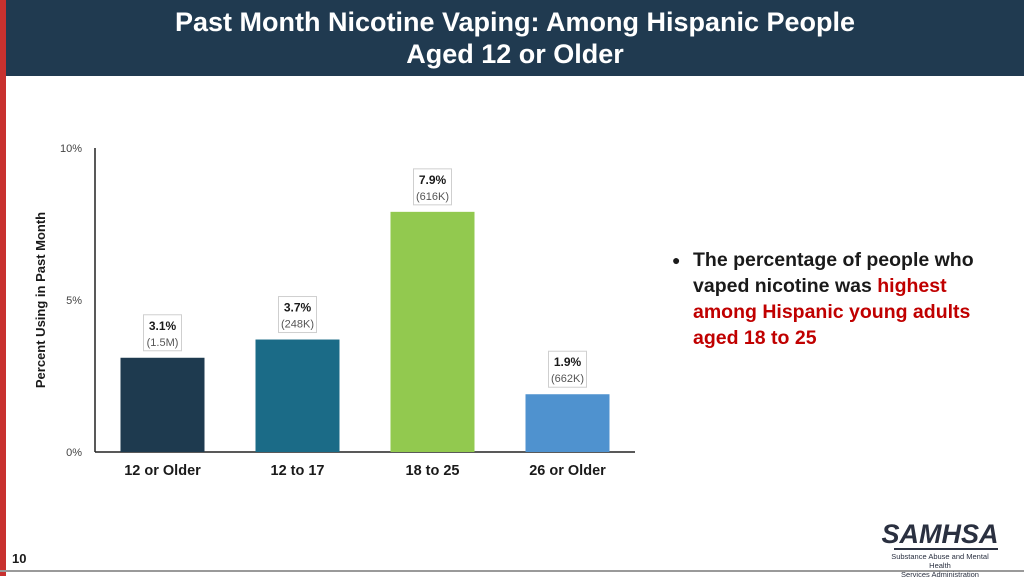 The image size is (1024, 579). I want to click on logo-subtitle-line2: Services Administration, so click(940, 574).